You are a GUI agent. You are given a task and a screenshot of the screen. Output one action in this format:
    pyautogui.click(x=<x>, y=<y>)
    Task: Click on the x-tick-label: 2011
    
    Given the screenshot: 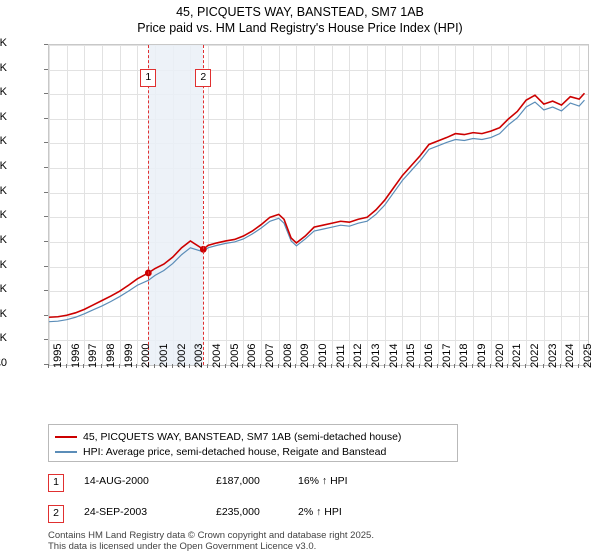 What is the action you would take?
    pyautogui.click(x=340, y=356)
    